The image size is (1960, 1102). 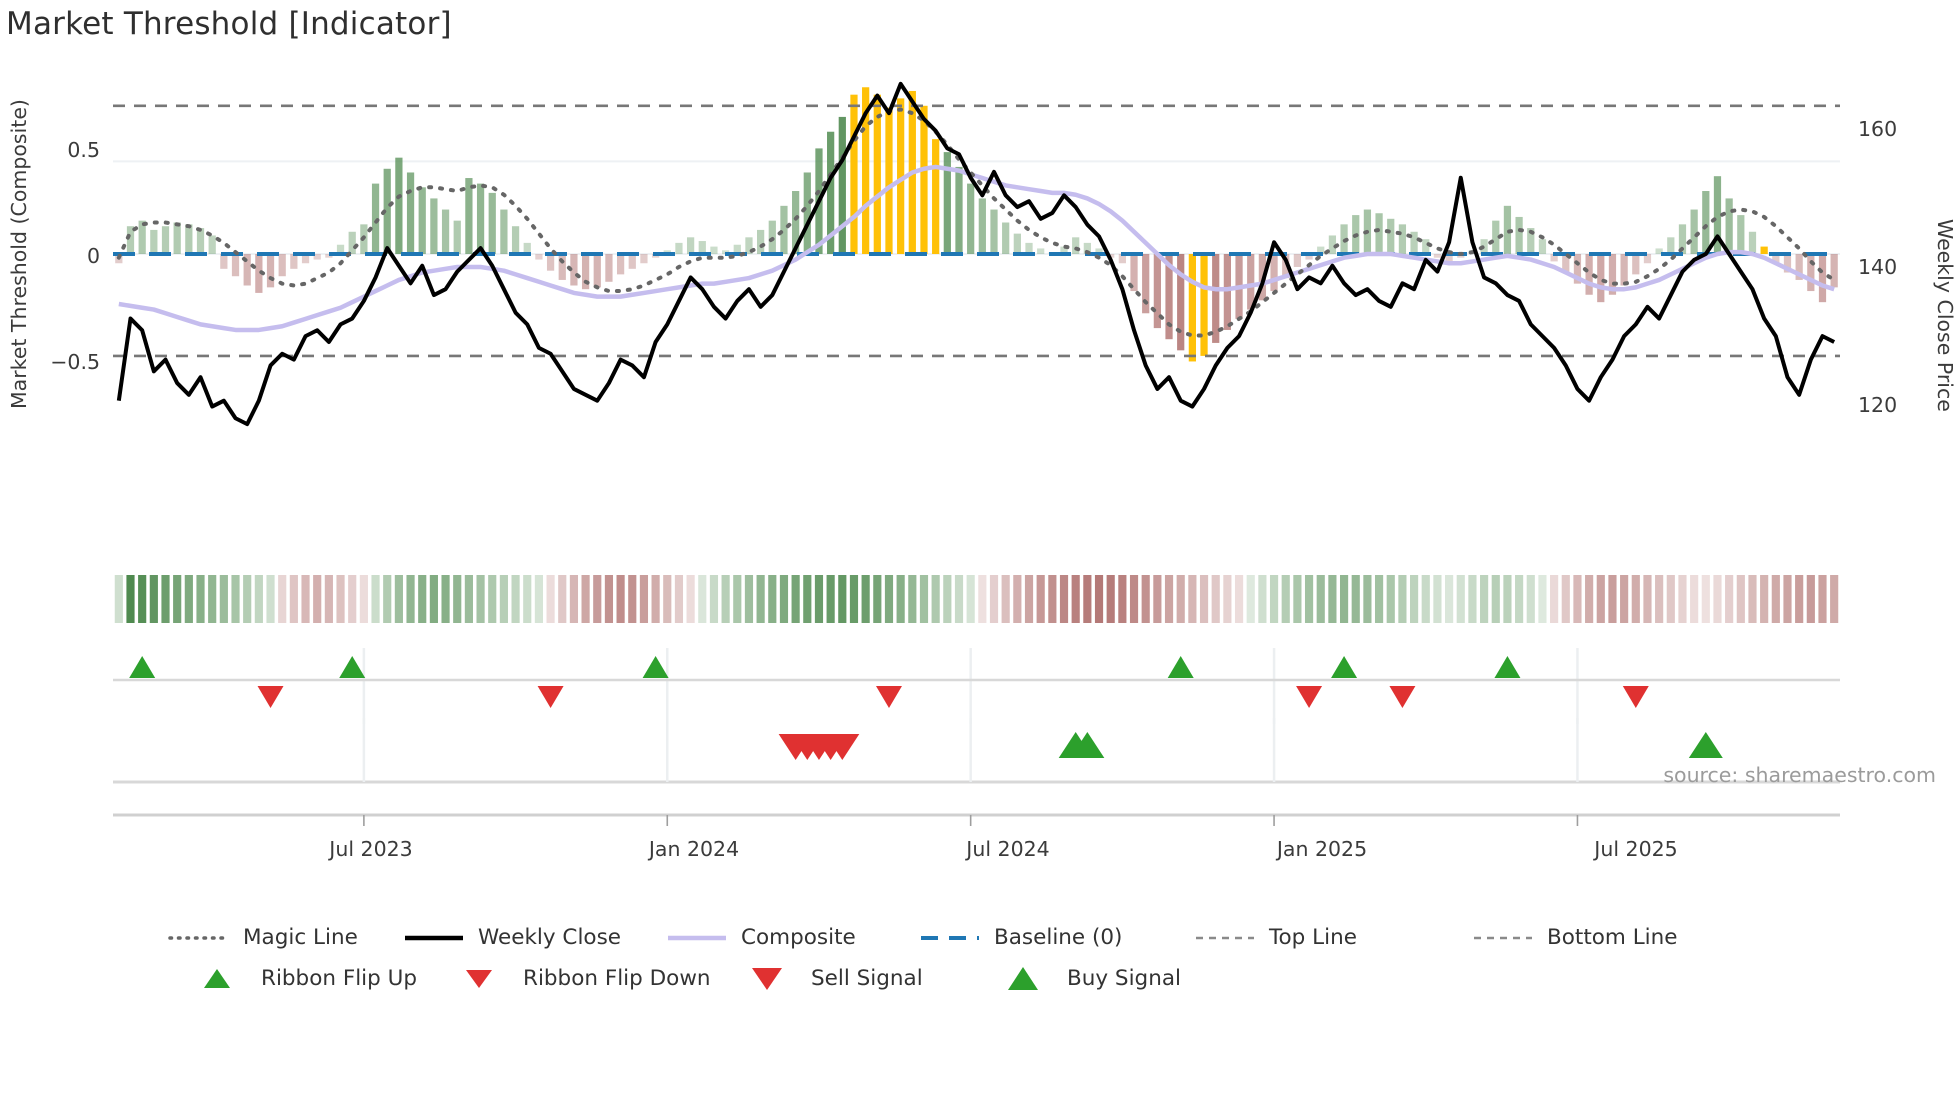 What do you see at coordinates (617, 978) in the screenshot?
I see `legend-label-ribbon-flip-down: Ribbon Flip Down` at bounding box center [617, 978].